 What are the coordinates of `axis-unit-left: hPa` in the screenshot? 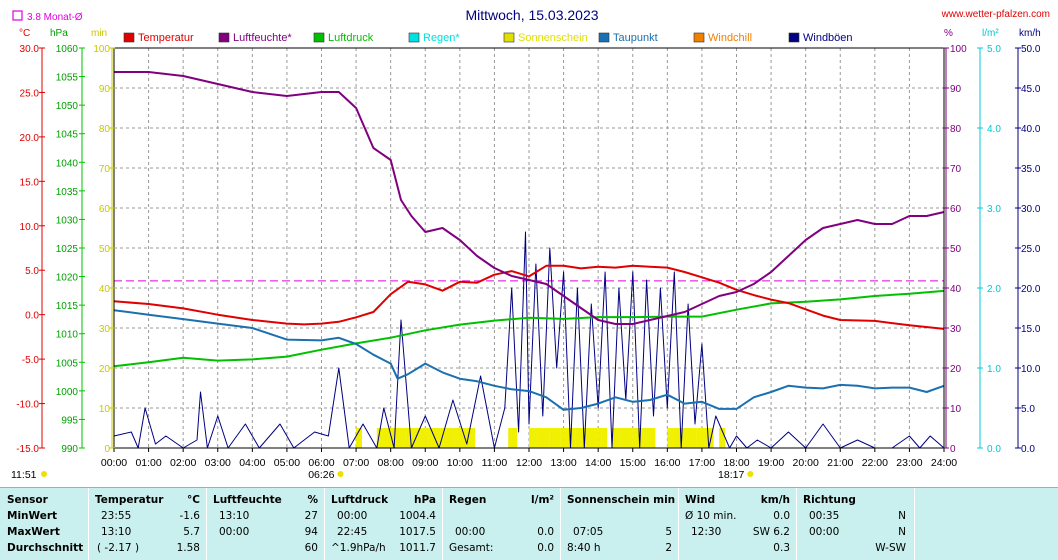 It's located at (59, 33).